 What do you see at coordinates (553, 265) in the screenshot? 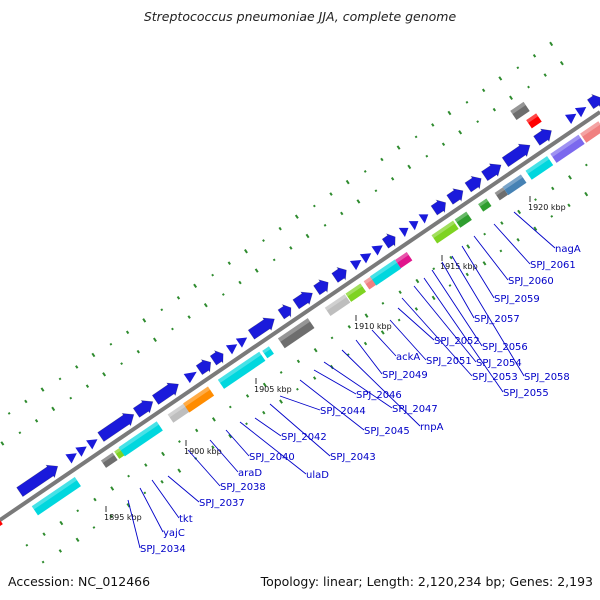
I see `gene-label: SPJ_2061` at bounding box center [553, 265].